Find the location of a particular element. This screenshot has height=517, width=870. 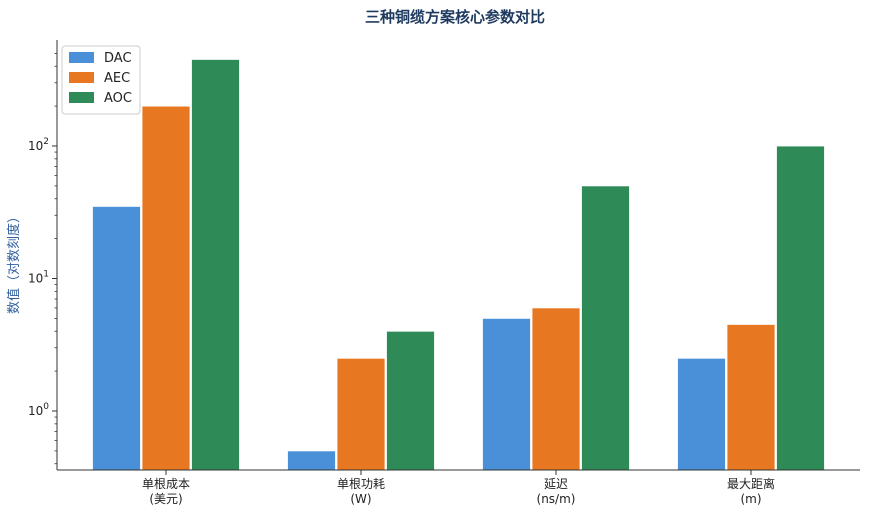

legend-label-dac: DAC is located at coordinates (118, 58).